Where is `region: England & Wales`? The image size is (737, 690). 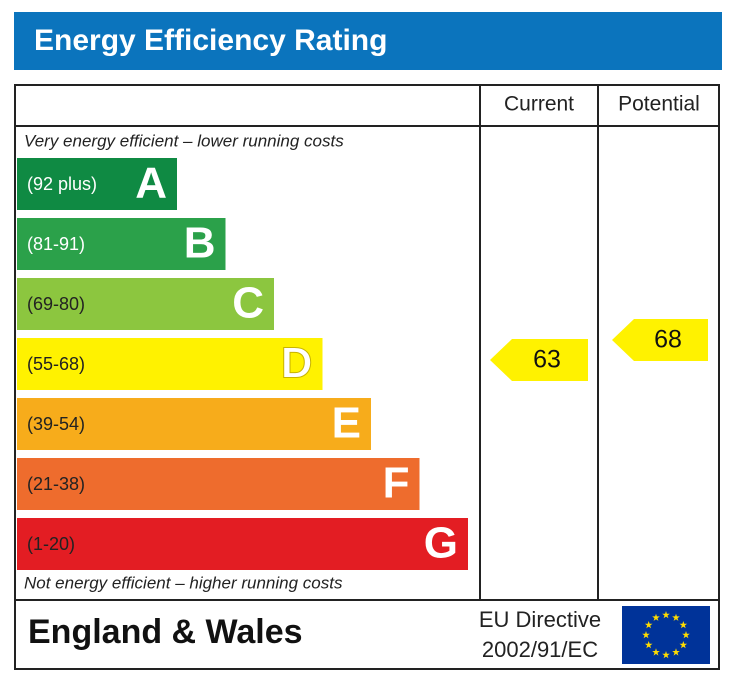 region: England & Wales is located at coordinates (165, 632).